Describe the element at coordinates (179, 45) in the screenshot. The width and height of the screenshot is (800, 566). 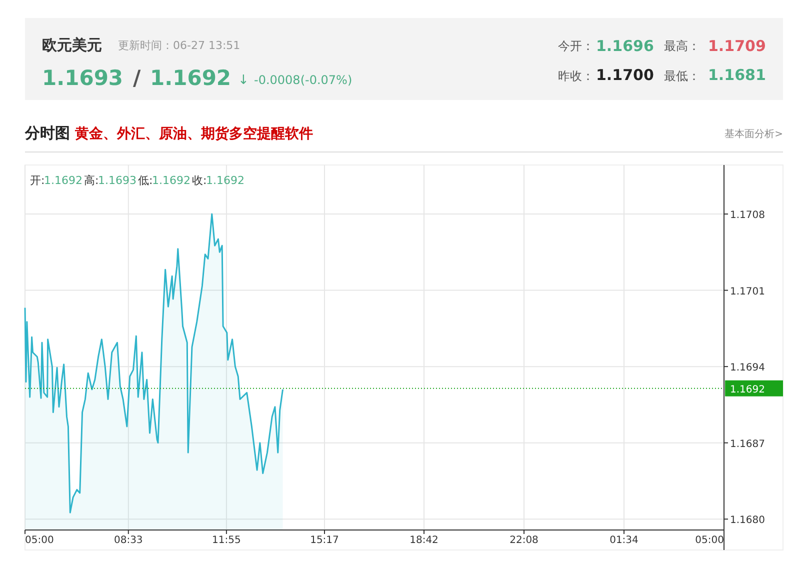
I see `chart-subtitle: 更新时间：06-27 13:51` at that location.